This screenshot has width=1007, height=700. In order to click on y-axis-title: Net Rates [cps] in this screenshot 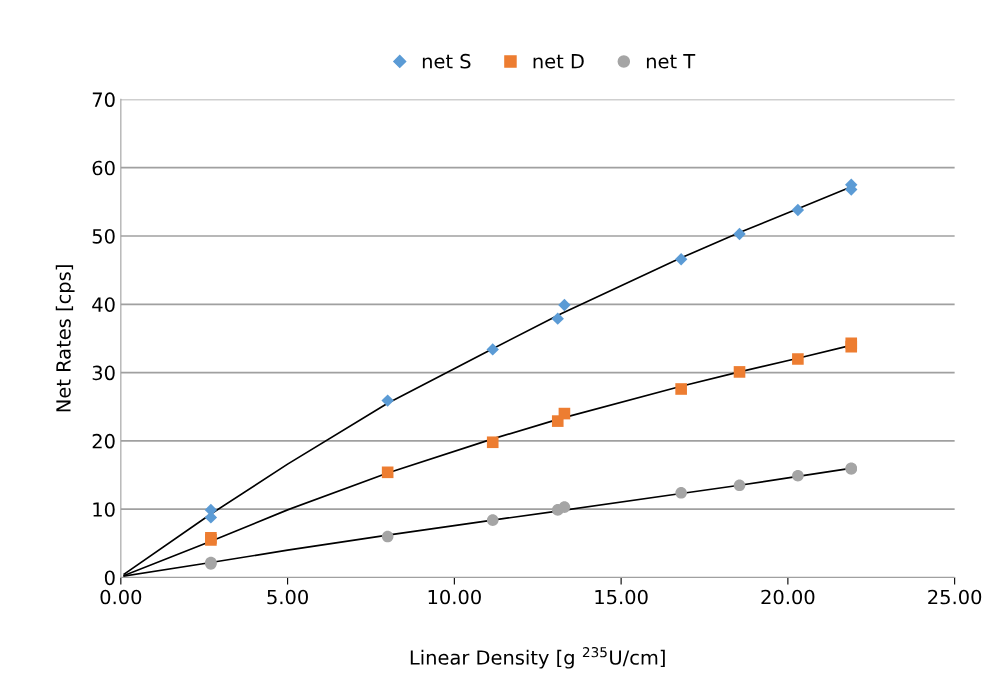, I will do `click(65, 338)`.